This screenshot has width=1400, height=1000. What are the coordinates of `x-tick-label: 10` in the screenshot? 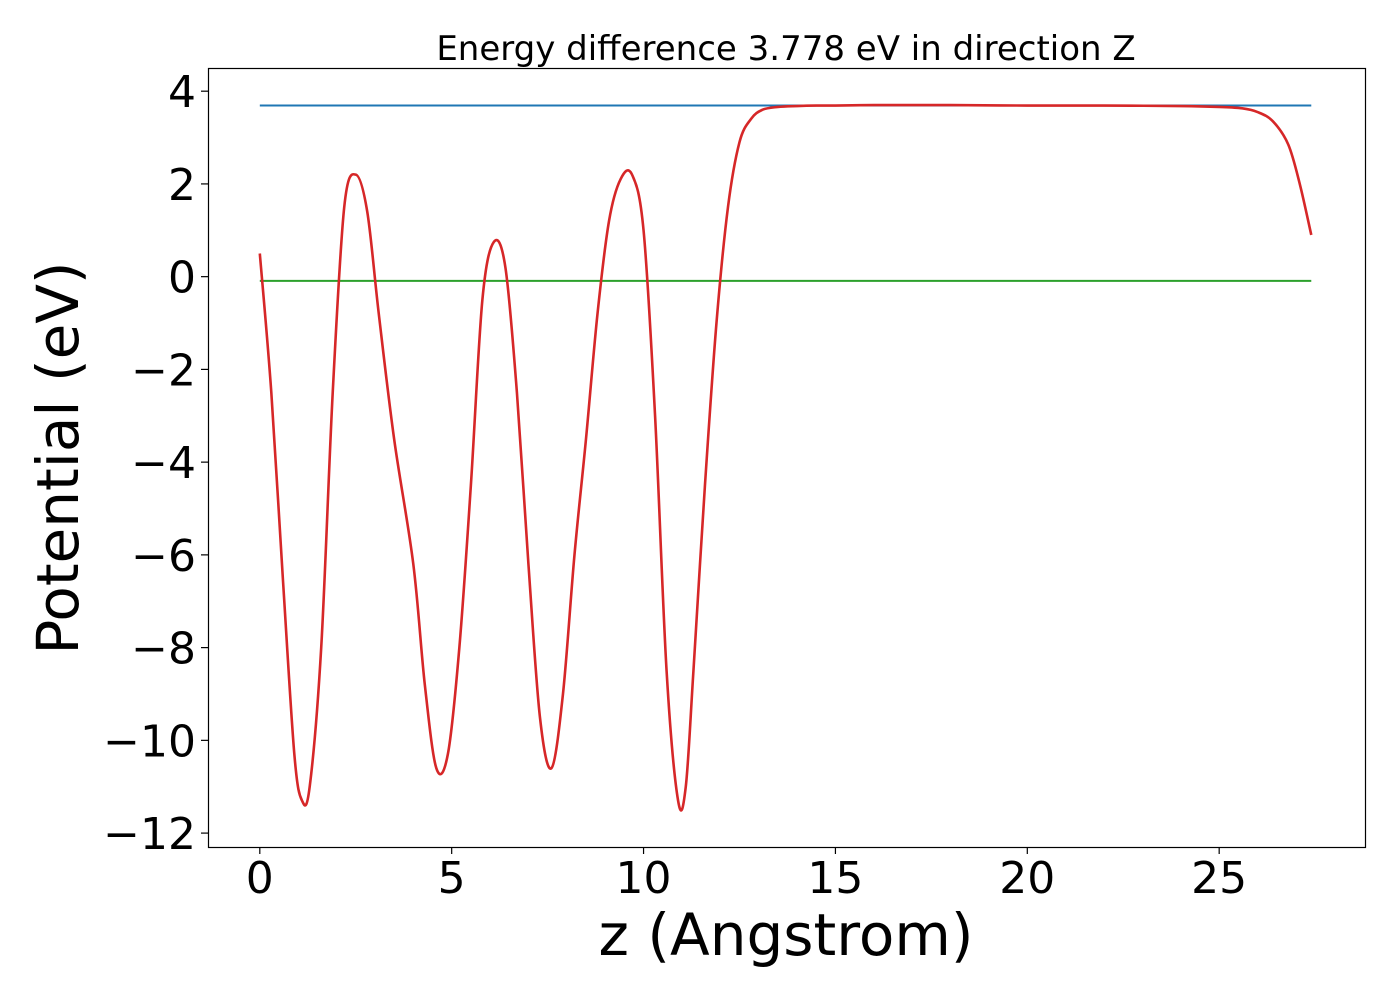 It's located at (644, 878).